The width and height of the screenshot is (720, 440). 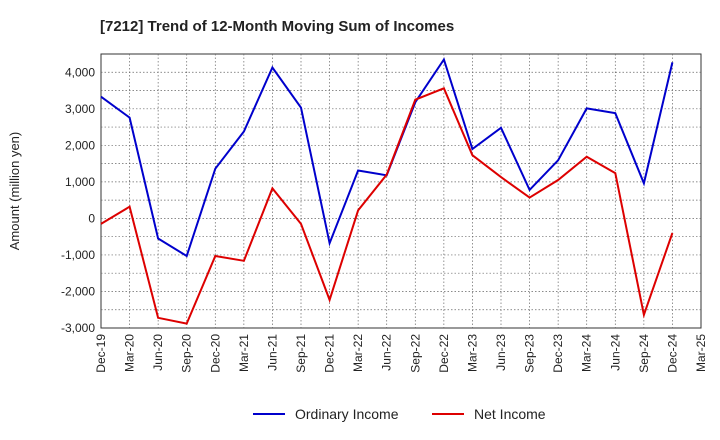 I want to click on x-tick-label: Sep-24, so click(x=644, y=353).